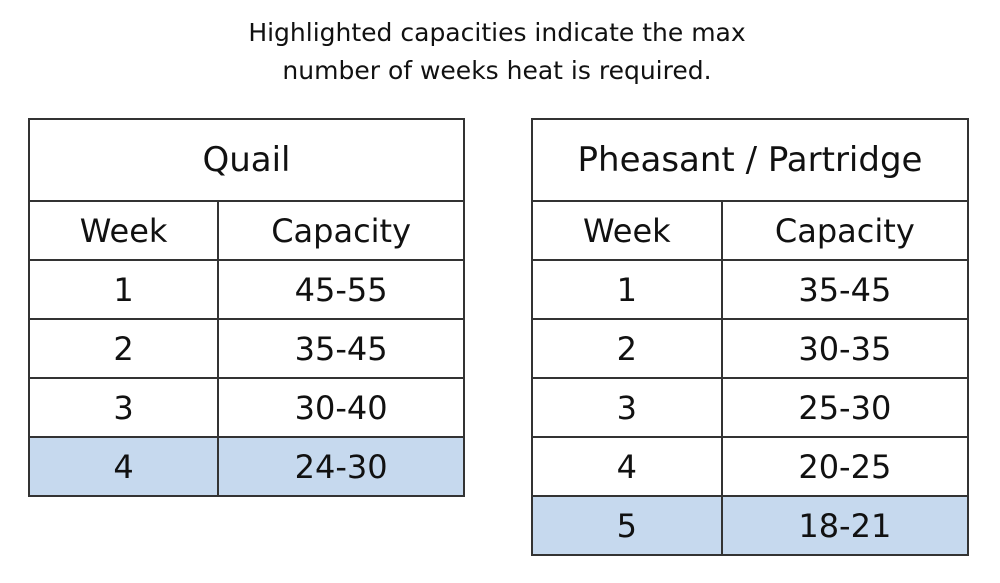  What do you see at coordinates (341, 466) in the screenshot?
I see `cell: 24-30` at bounding box center [341, 466].